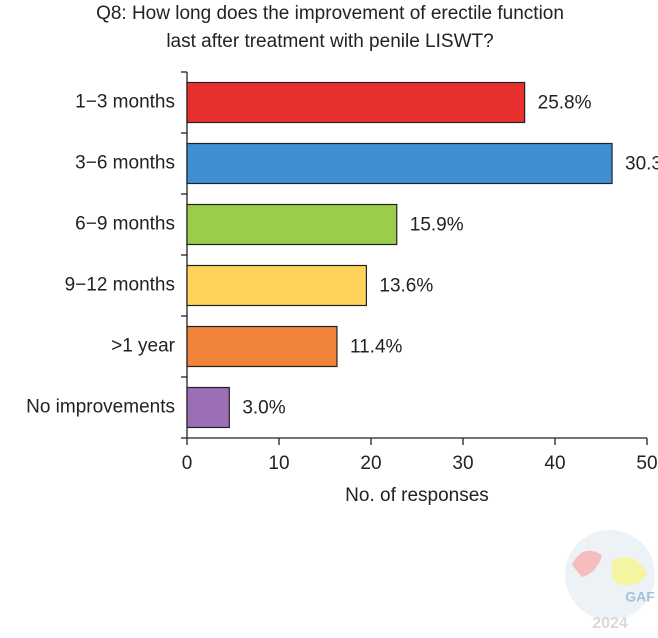  What do you see at coordinates (370, 463) in the screenshot?
I see `x-tick-label: 20` at bounding box center [370, 463].